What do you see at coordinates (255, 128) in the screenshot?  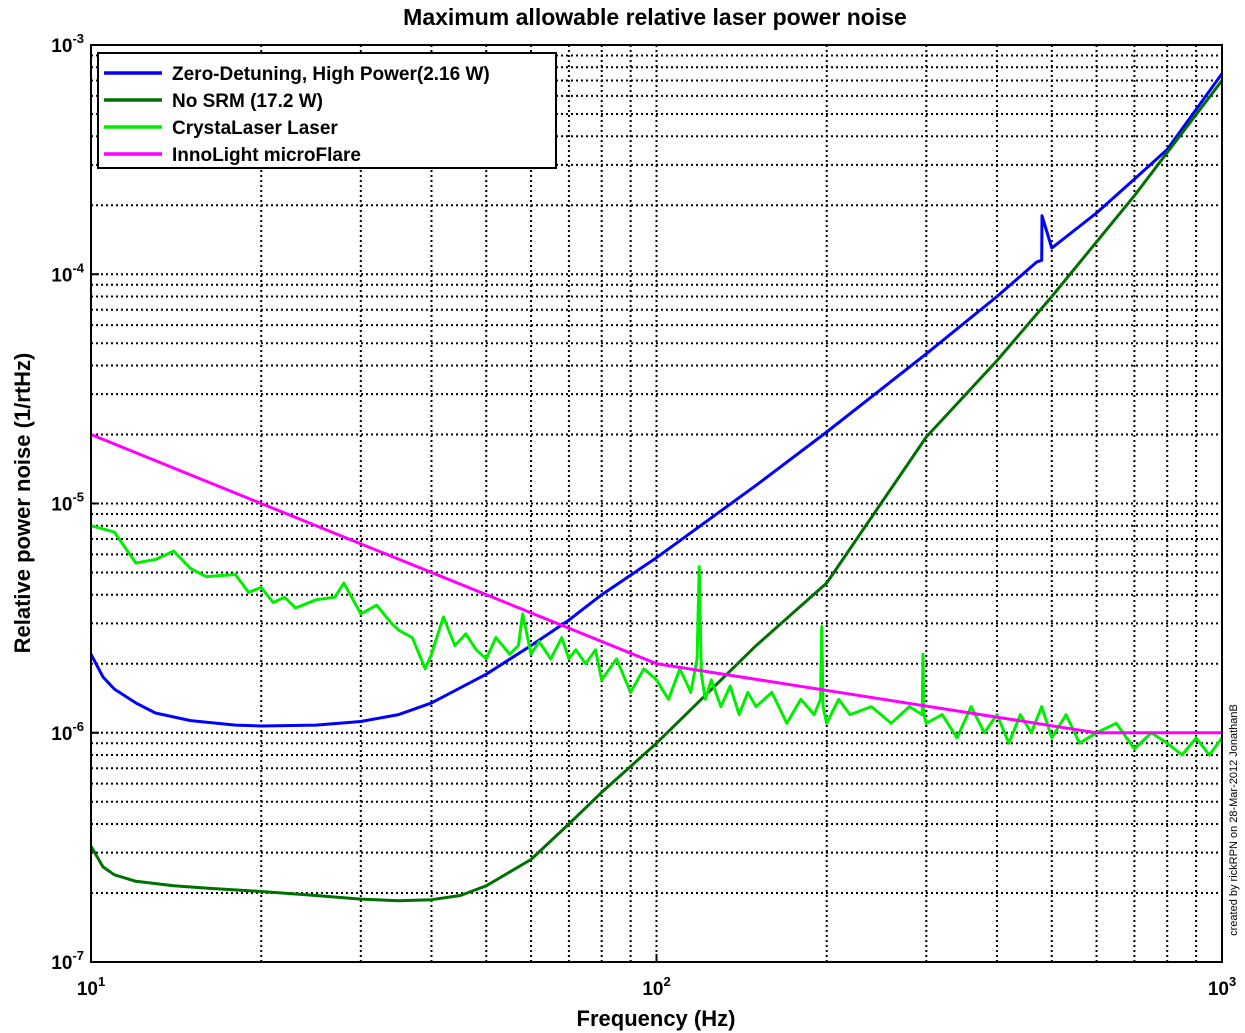 I see `legend-label-3: CrystaLaser Laser` at bounding box center [255, 128].